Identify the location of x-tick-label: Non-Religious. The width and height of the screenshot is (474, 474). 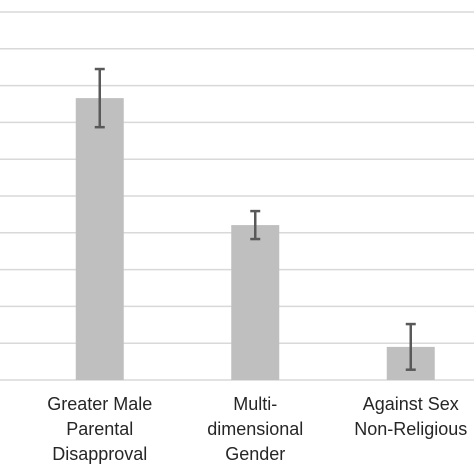
(410, 429).